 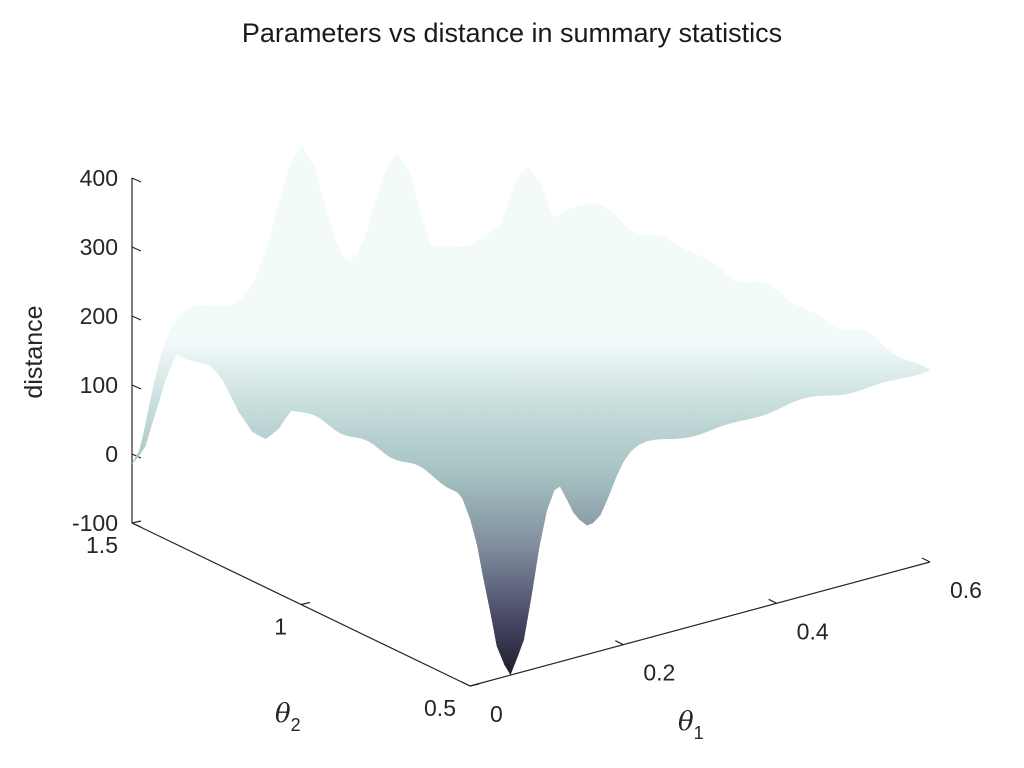 What do you see at coordinates (102, 545) in the screenshot?
I see `theta2-tick-label: 1.5` at bounding box center [102, 545].